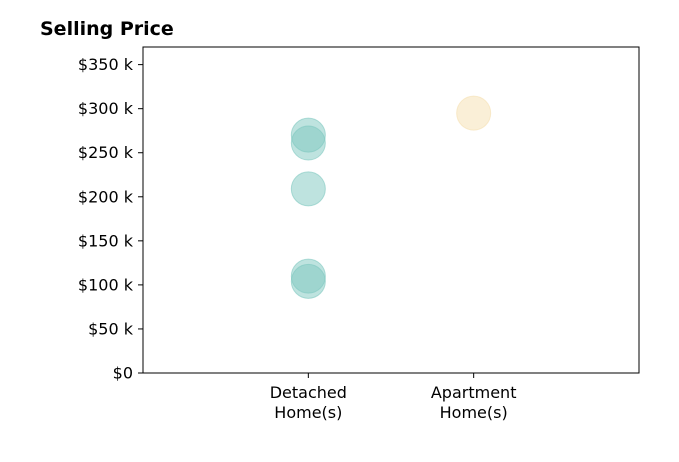 Image resolution: width=679 pixels, height=462 pixels. Describe the element at coordinates (123, 373) in the screenshot. I see `y-tick-label: $0` at that location.